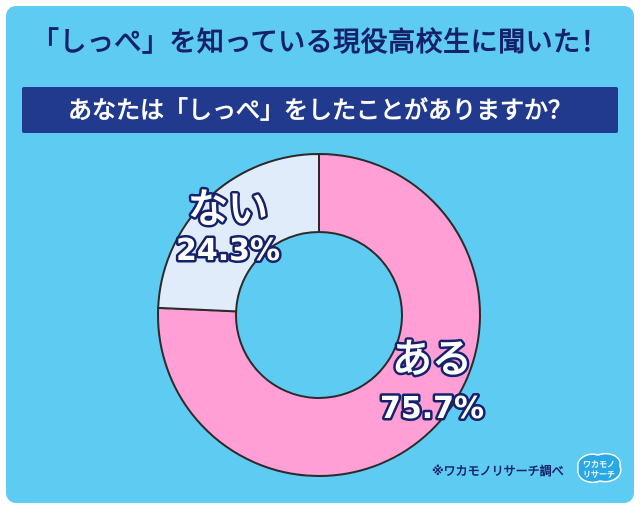 This screenshot has height=509, width=640. I want to click on donut-slice-no, so click(238, 232).